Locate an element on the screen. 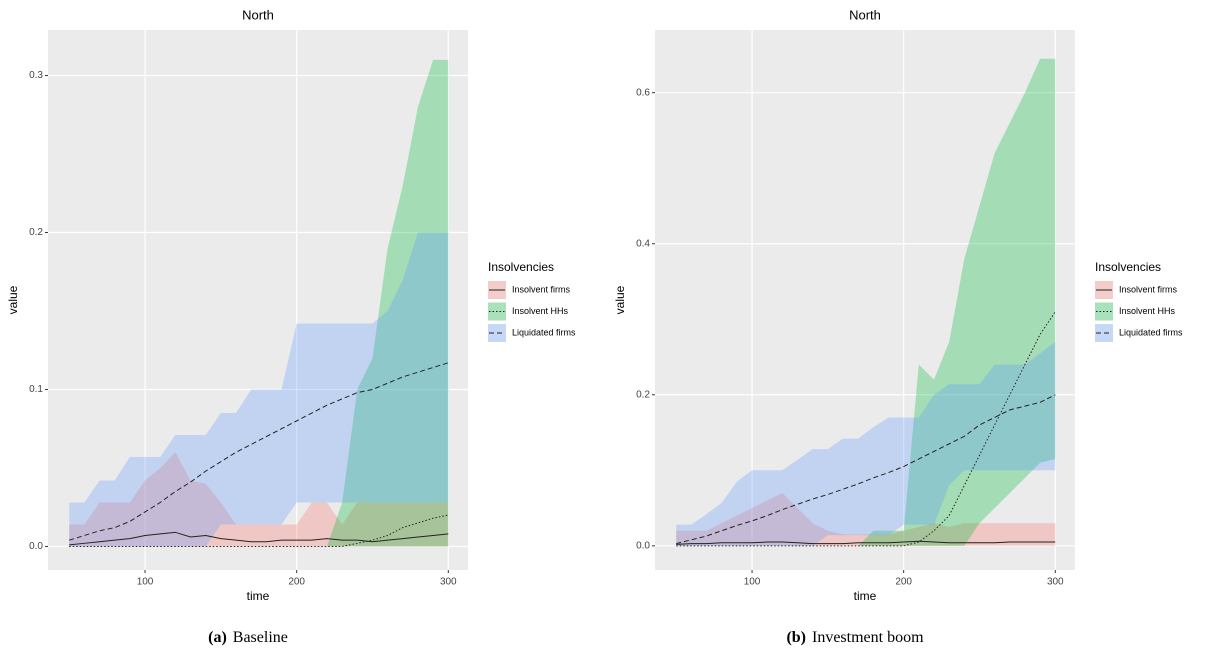 The width and height of the screenshot is (1210, 657). y-tick-label: 0.1 is located at coordinates (36, 389).